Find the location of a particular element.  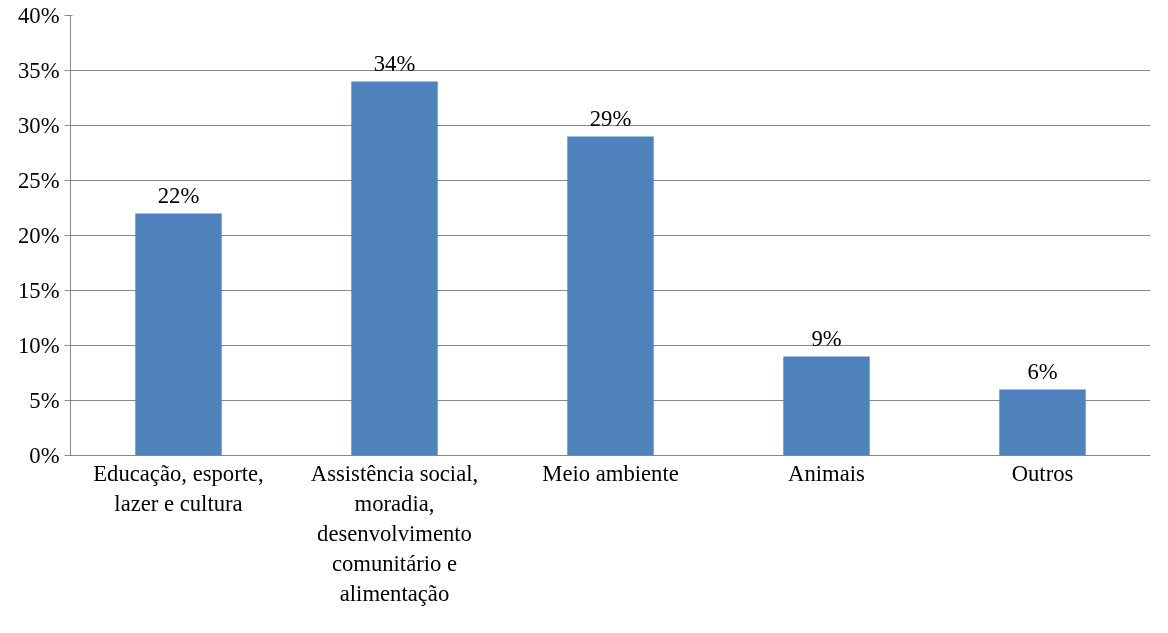

y-tick-label: 35% is located at coordinates (38, 70).